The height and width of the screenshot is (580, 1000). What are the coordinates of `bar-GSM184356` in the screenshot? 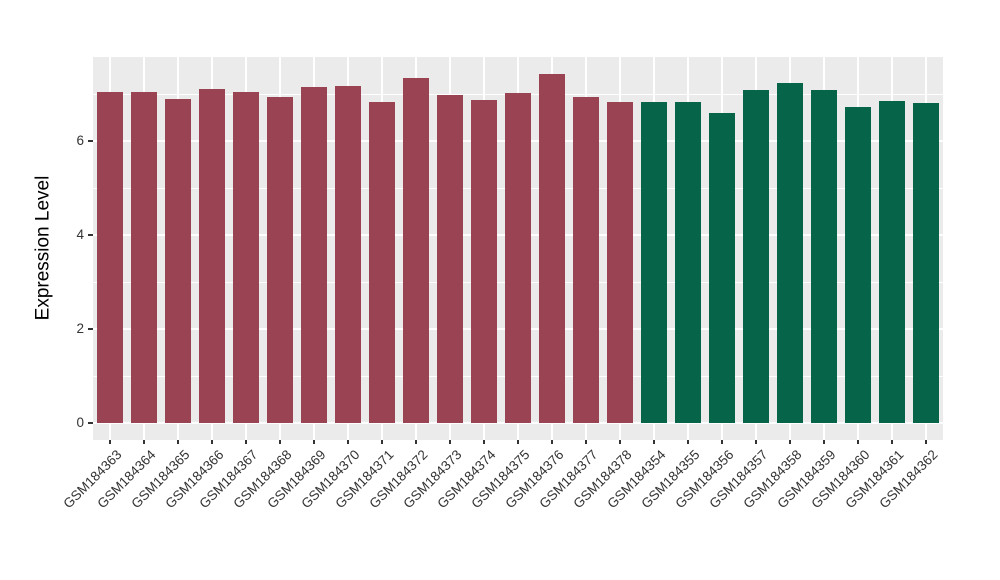 It's located at (722, 268).